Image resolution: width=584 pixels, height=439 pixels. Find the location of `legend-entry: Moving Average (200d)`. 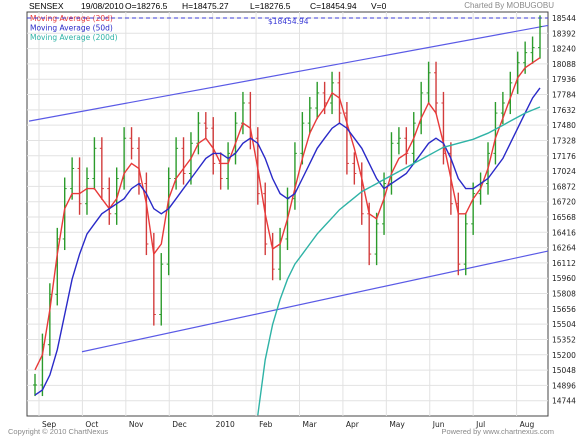

legend-entry: Moving Average (200d) is located at coordinates (74, 37).